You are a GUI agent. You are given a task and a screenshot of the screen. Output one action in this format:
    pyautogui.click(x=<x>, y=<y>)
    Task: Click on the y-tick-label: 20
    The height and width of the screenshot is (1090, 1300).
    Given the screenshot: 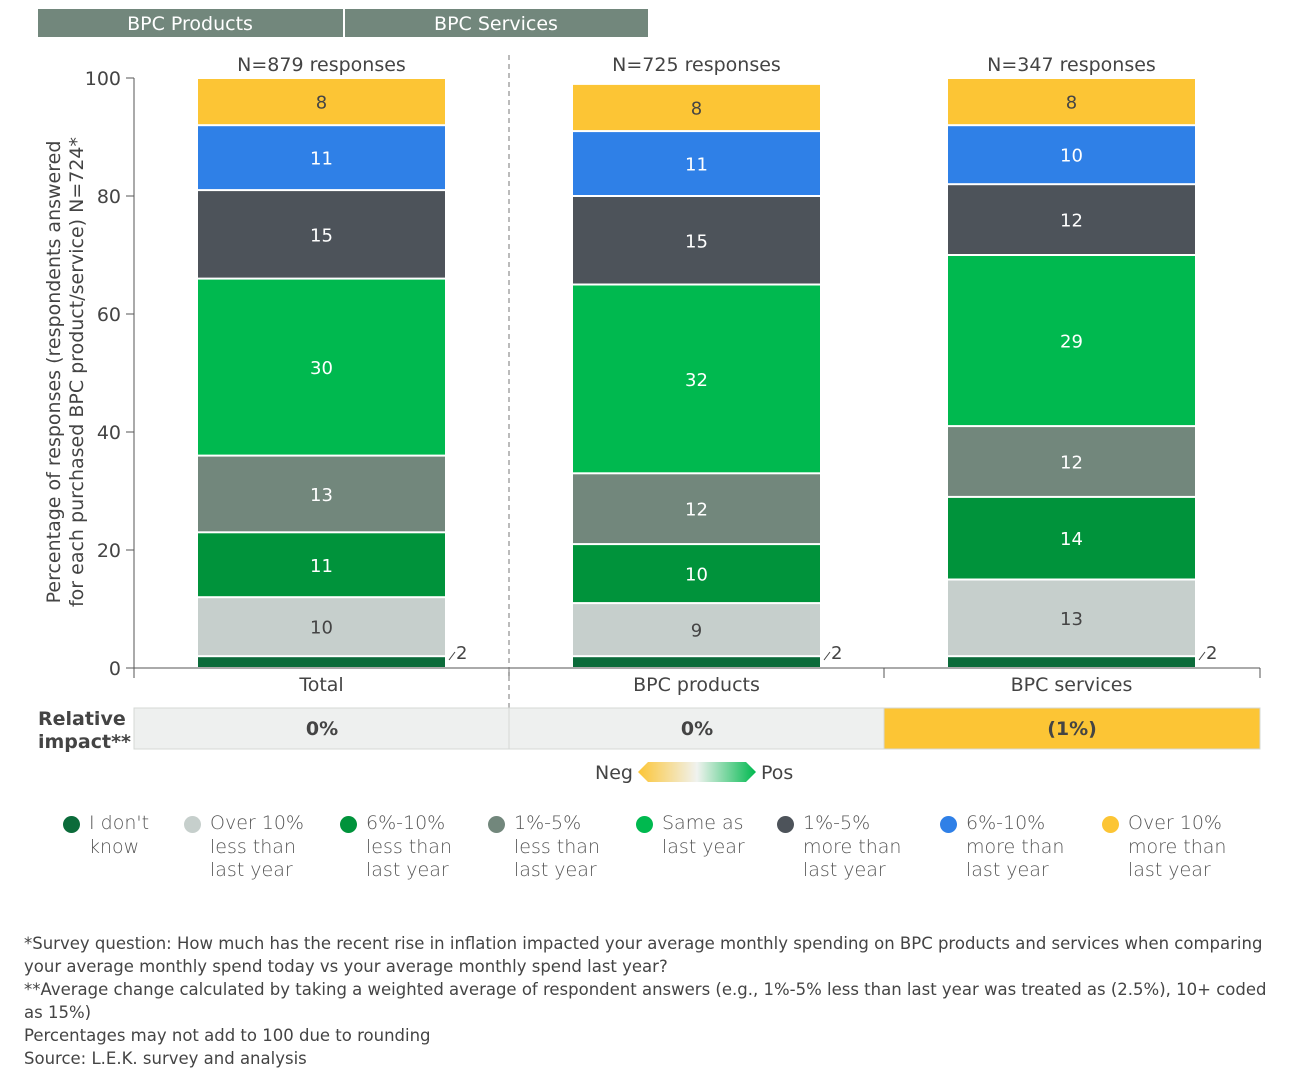 What is the action you would take?
    pyautogui.click(x=109, y=551)
    